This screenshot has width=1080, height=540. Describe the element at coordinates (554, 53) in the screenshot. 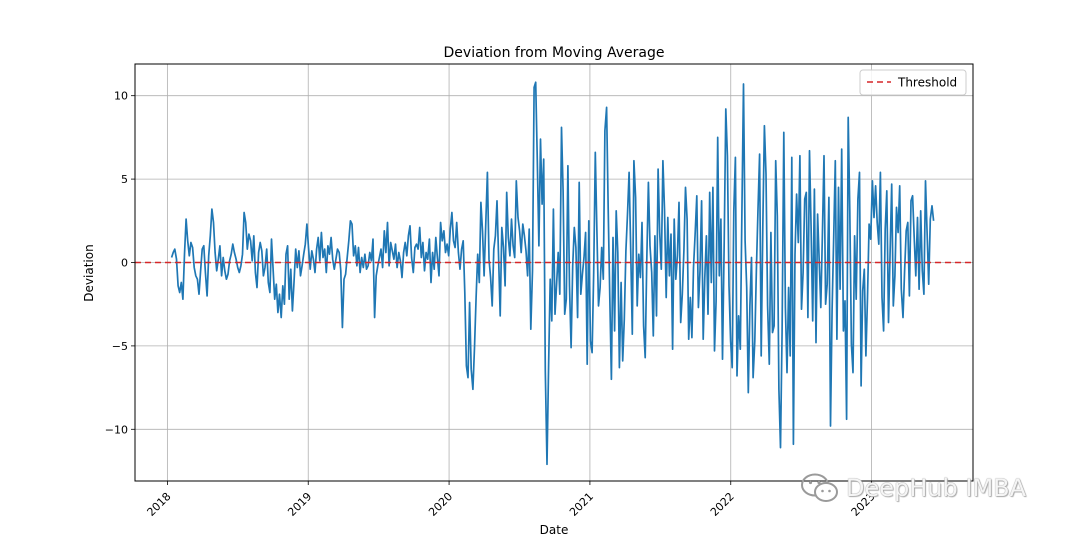

I see `chart-title: Deviation from Moving Average` at that location.